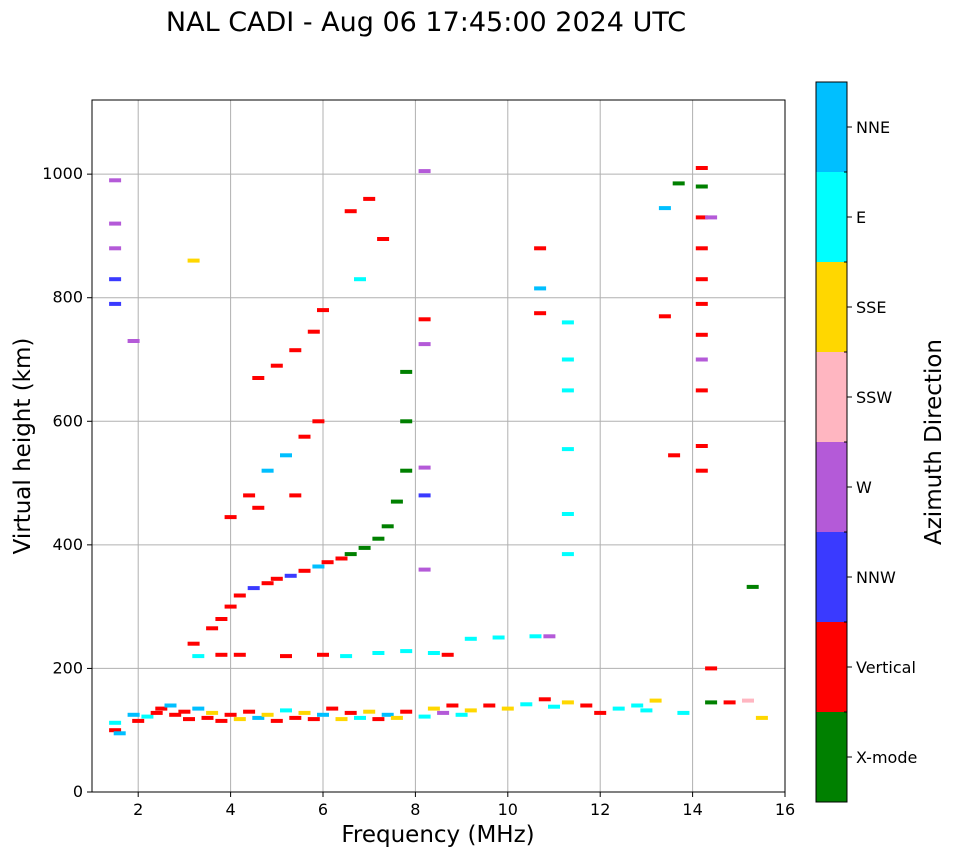 Image resolution: width=958 pixels, height=857 pixels. Describe the element at coordinates (138, 809) in the screenshot. I see `x-tick-label: 2` at that location.